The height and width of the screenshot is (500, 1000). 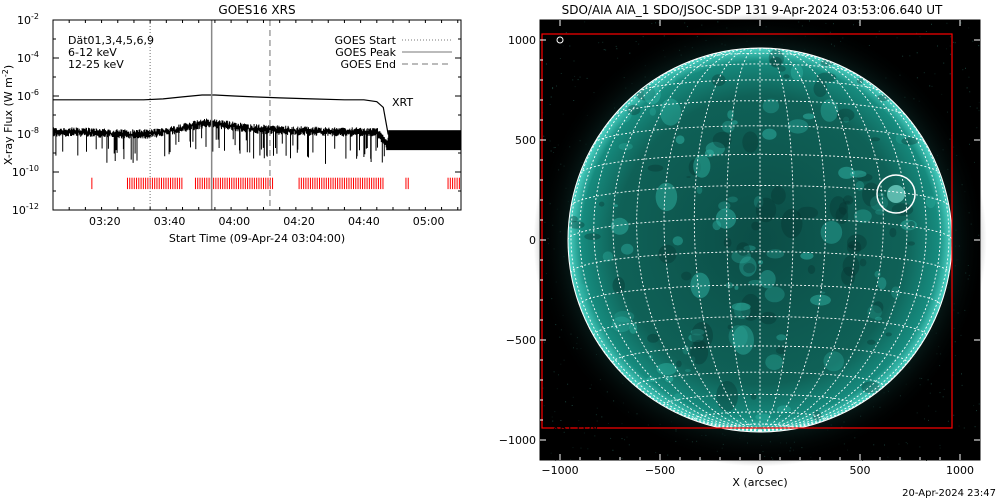 I want to click on flare-legend-symbol, so click(x=560, y=40).